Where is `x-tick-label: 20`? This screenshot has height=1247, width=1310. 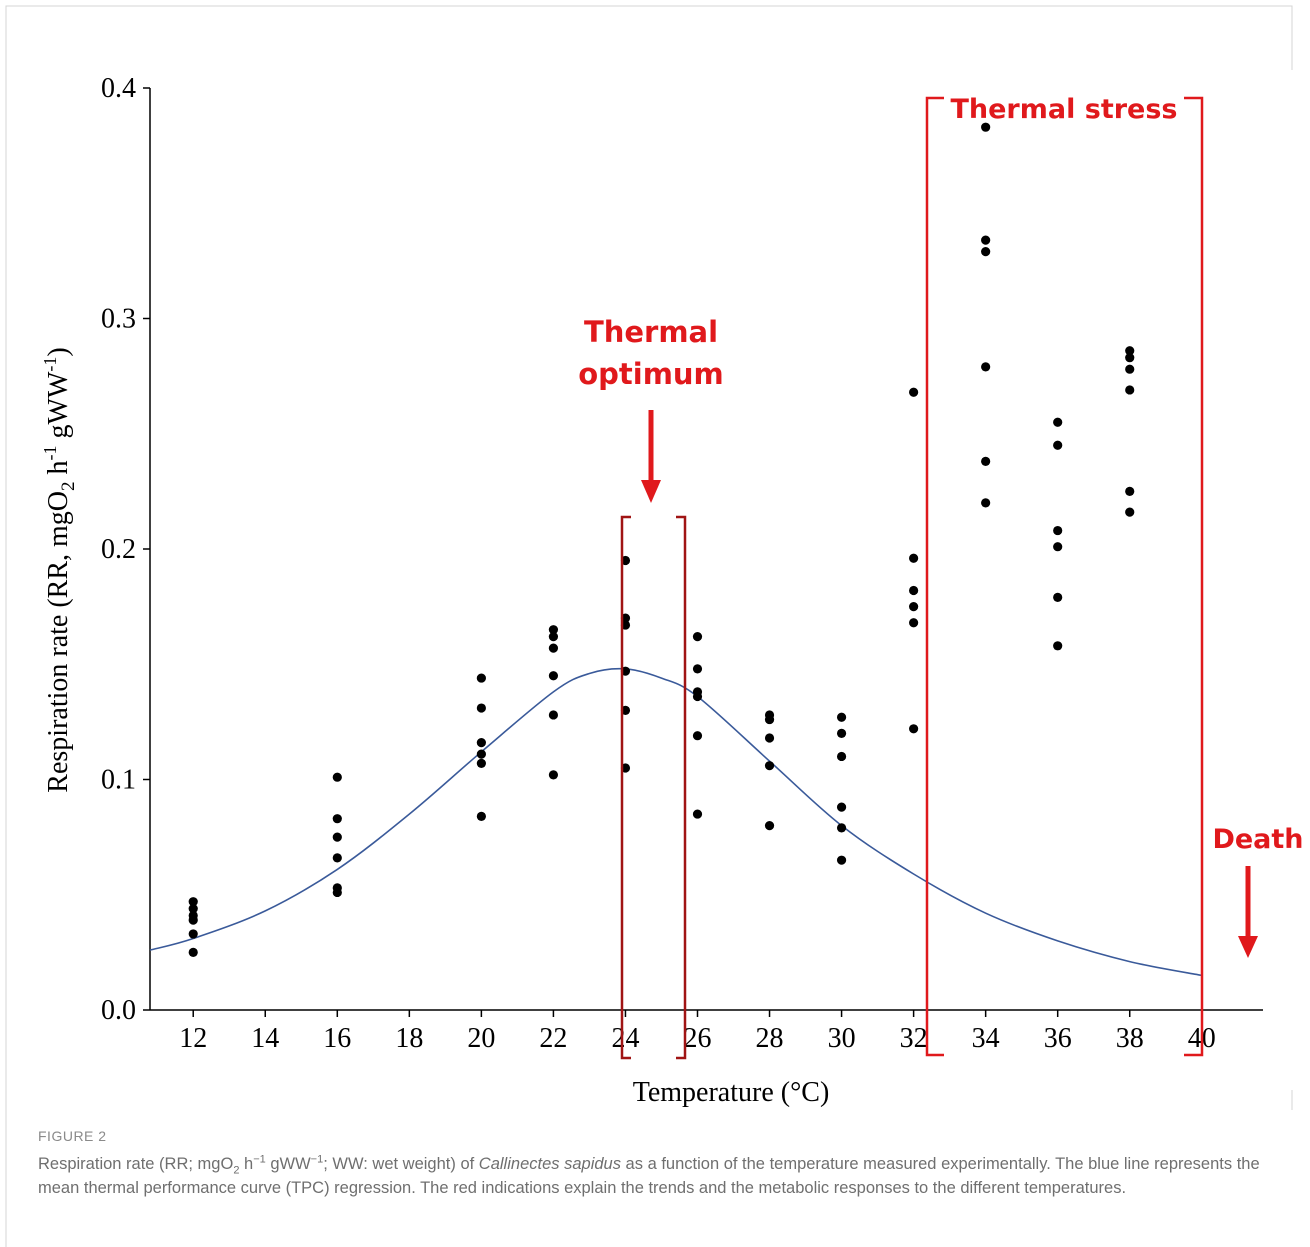
x-tick-label: 20 is located at coordinates (481, 1038).